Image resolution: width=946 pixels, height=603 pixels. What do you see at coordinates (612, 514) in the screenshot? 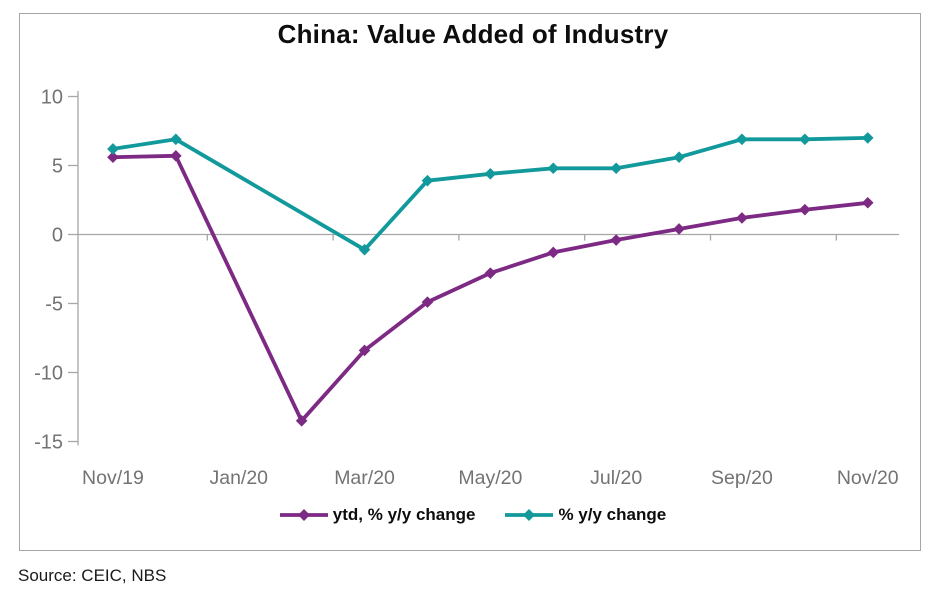
I see `legend-label-yoy: % y/y change` at bounding box center [612, 514].